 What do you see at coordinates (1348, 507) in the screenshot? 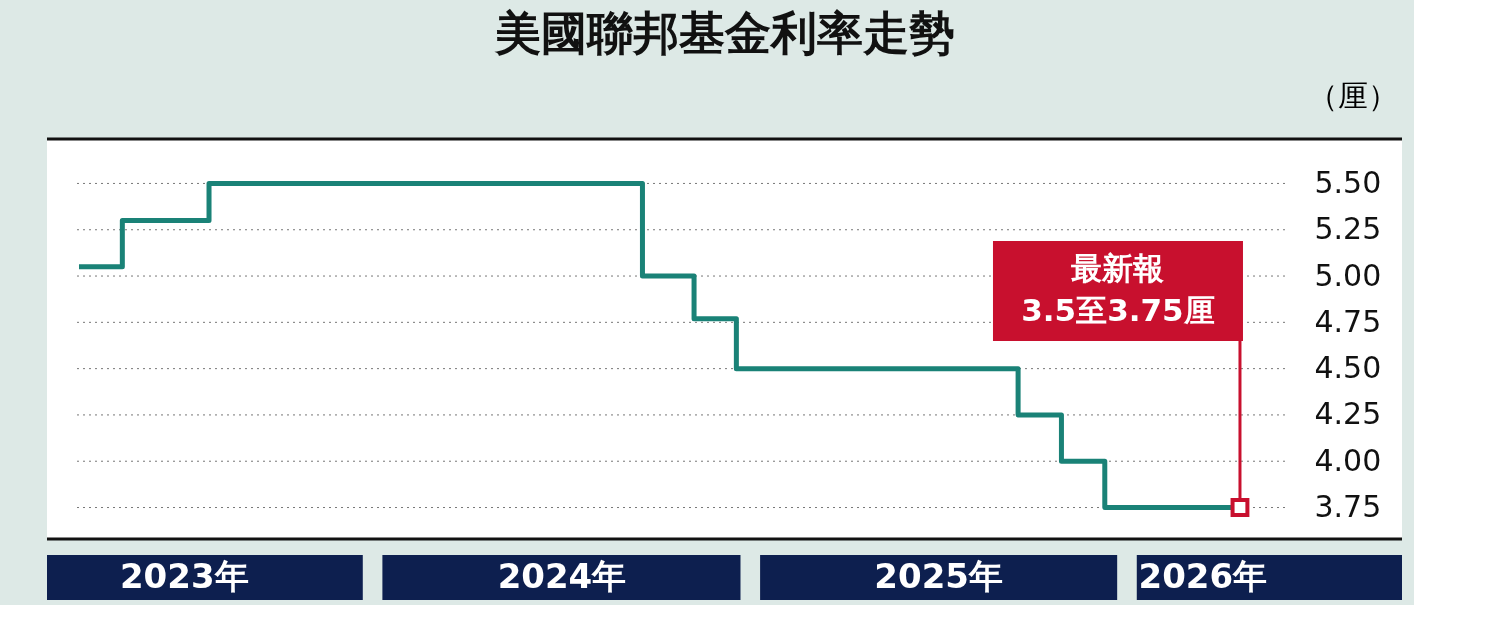
I see `y-tick-label: 3.75` at bounding box center [1348, 507].